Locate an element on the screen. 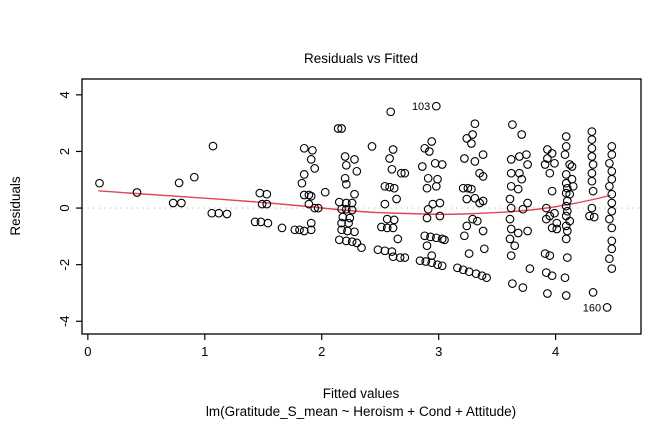  lowess-smoother-layer is located at coordinates (354, 202).